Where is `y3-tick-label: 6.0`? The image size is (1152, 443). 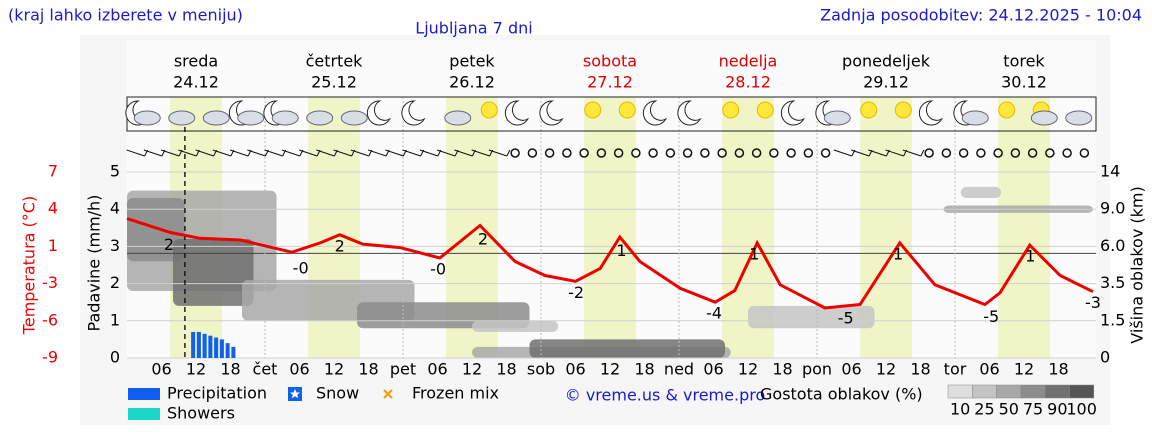 y3-tick-label: 6.0 is located at coordinates (1112, 245).